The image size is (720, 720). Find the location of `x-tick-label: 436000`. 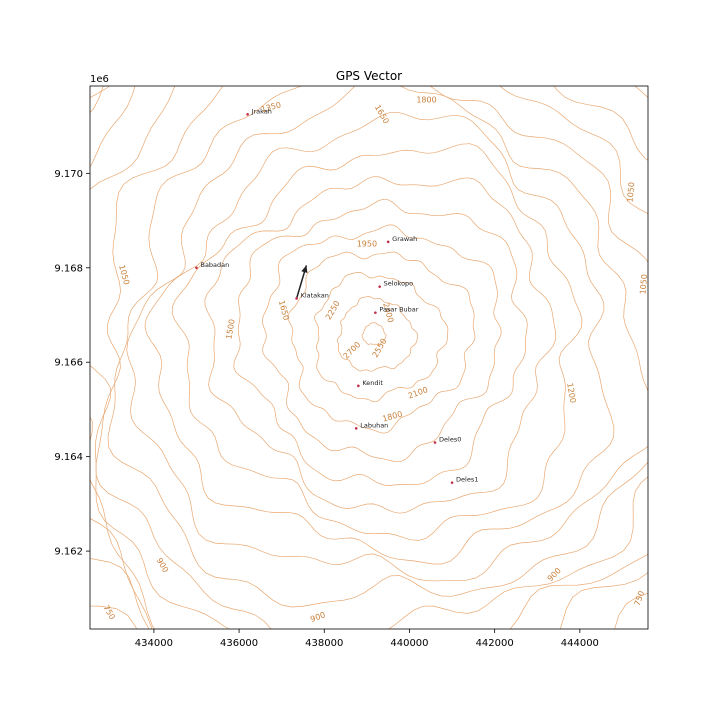

x-tick-label: 436000 is located at coordinates (239, 643).